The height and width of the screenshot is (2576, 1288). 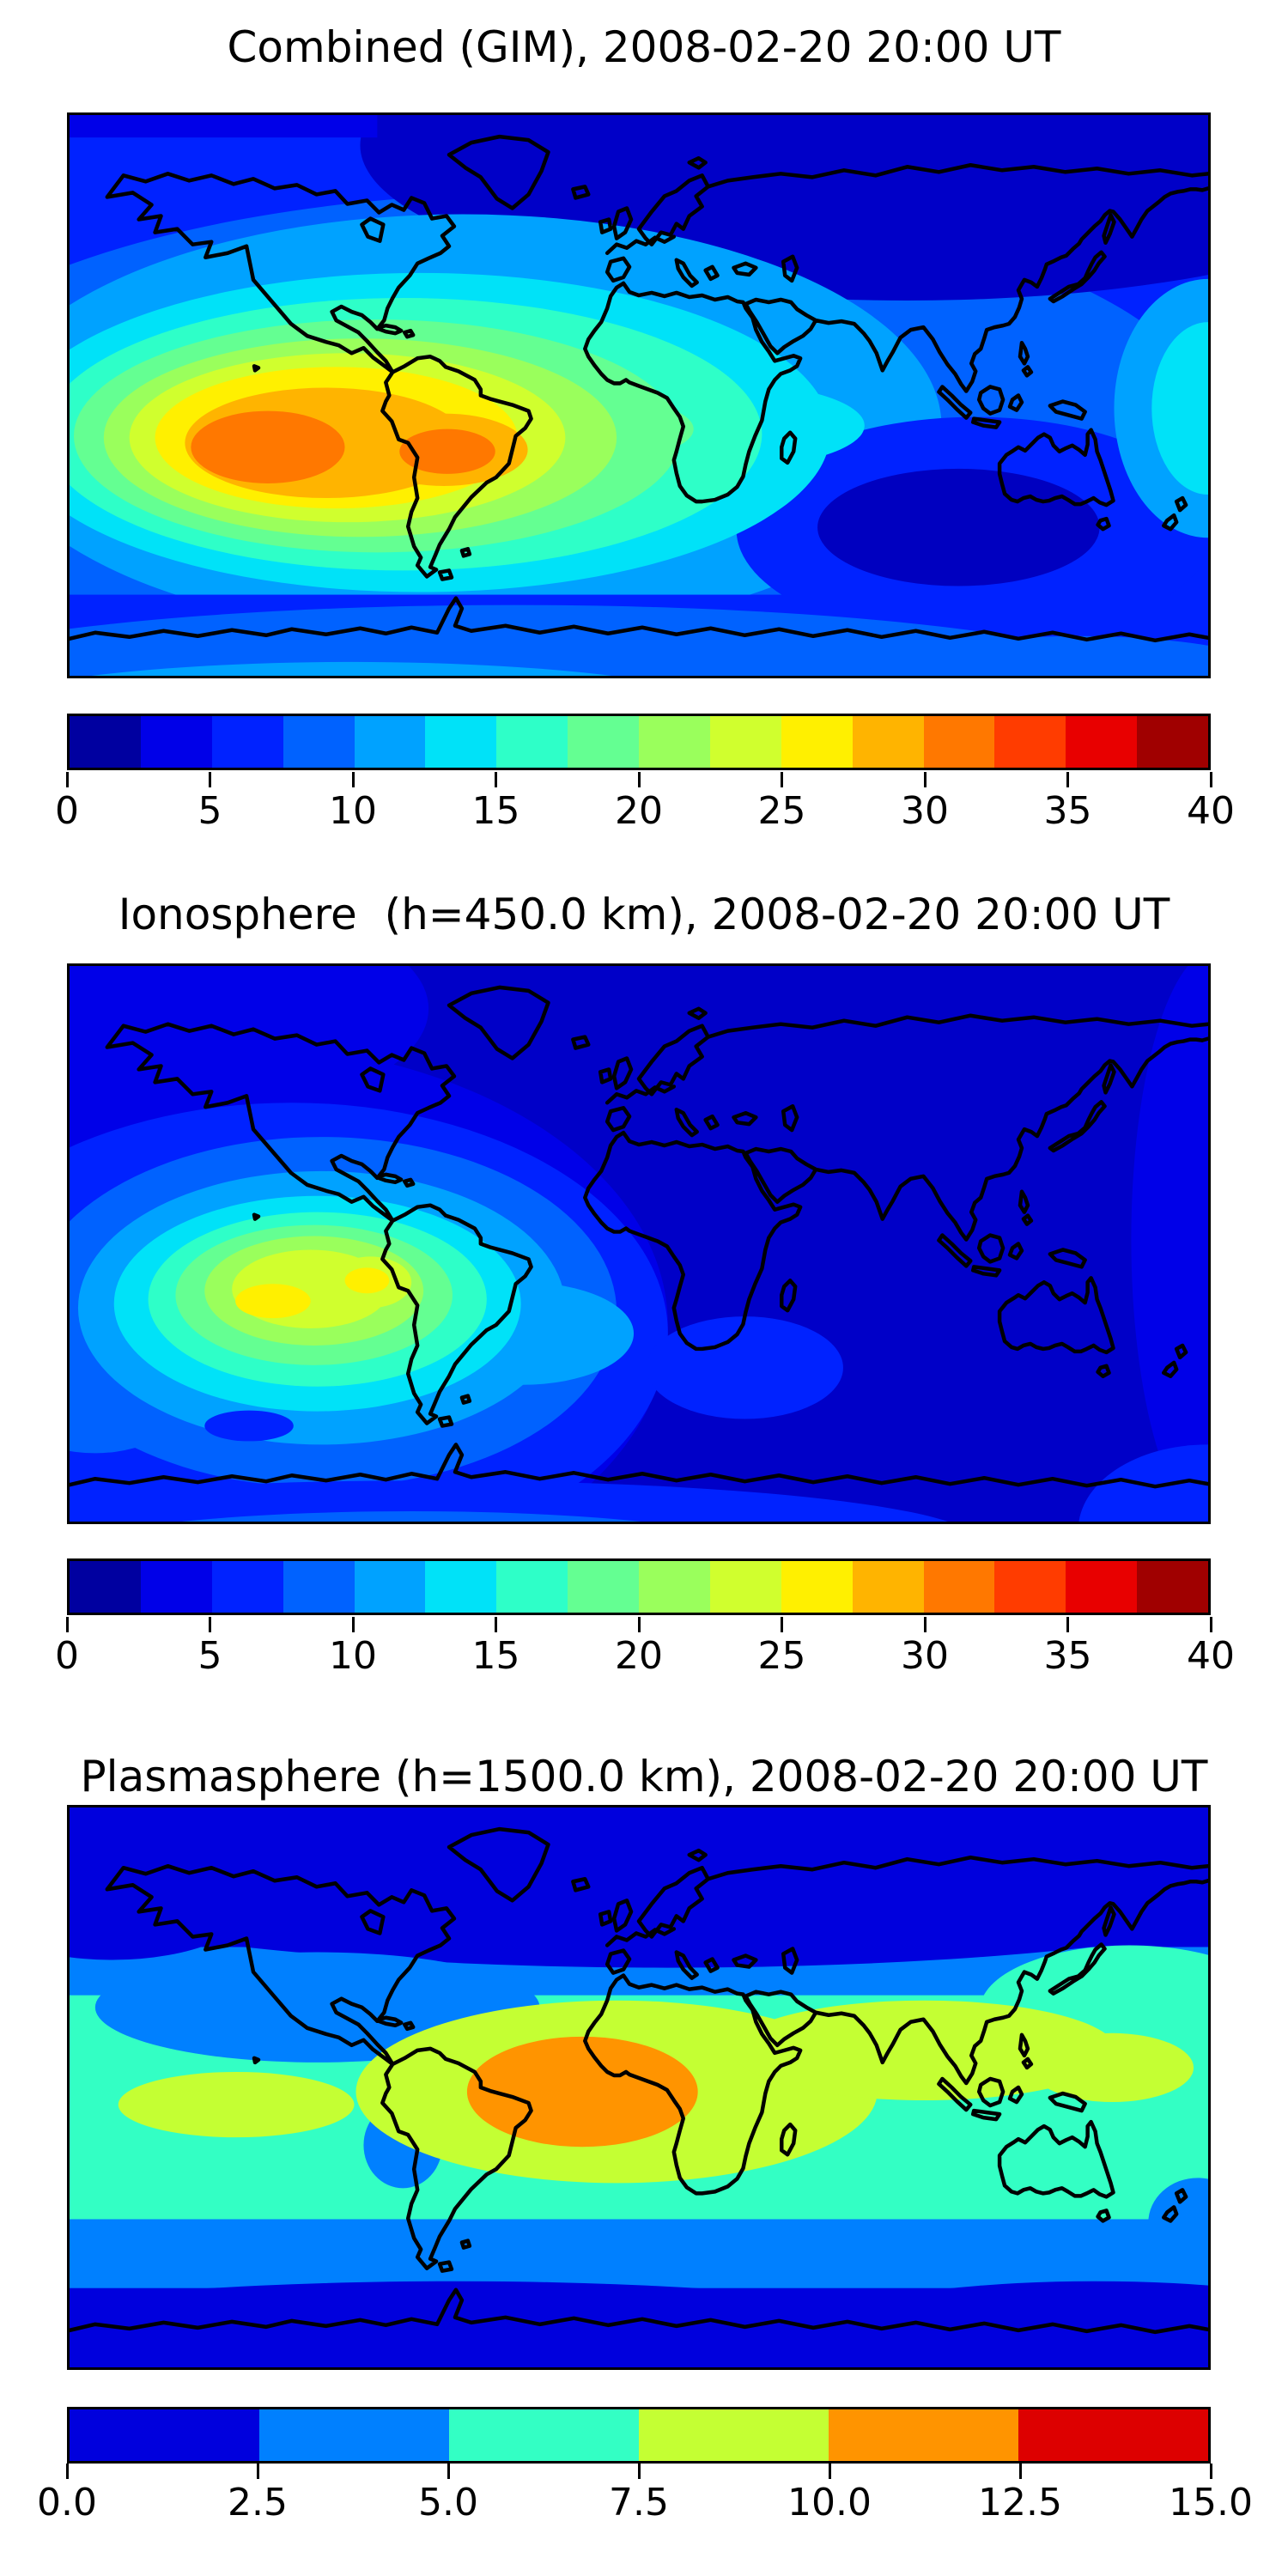 What do you see at coordinates (1211, 2502) in the screenshot?
I see `colorbar-tick-label: 15.0` at bounding box center [1211, 2502].